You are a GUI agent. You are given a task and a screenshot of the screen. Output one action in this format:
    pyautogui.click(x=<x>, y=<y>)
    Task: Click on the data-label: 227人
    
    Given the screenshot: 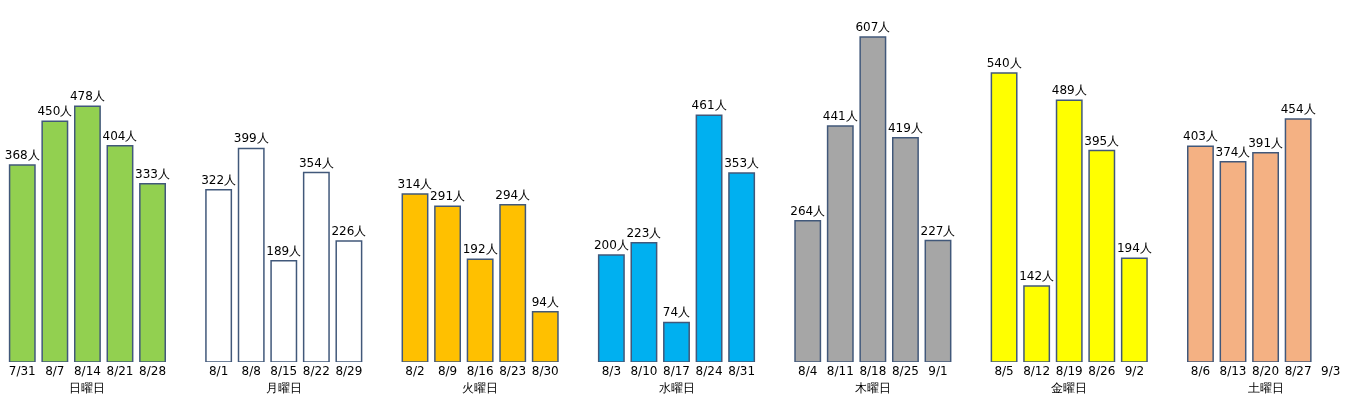 What is the action you would take?
    pyautogui.click(x=938, y=230)
    